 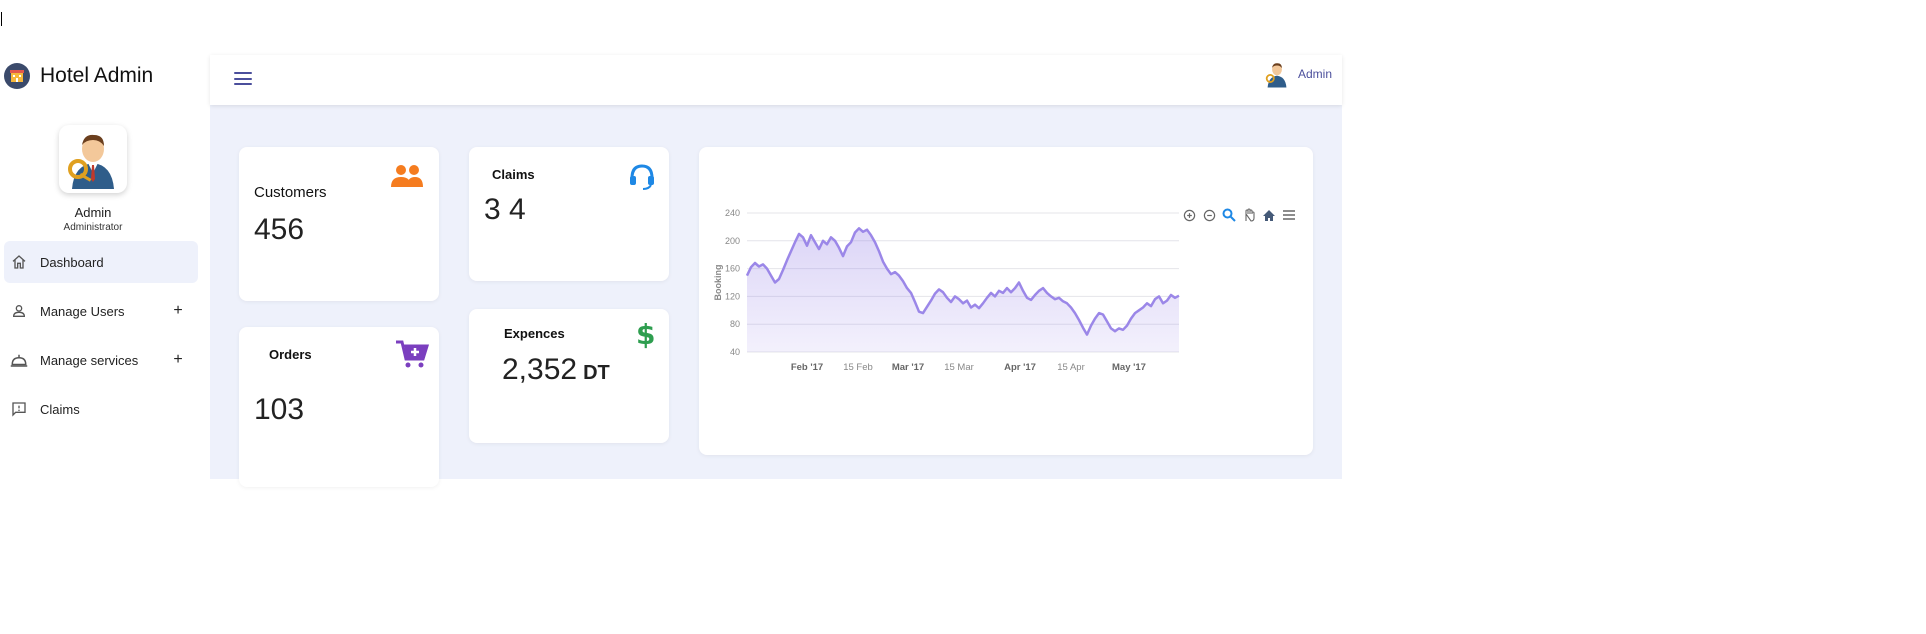 I want to click on claims-title: Claims, so click(x=513, y=174).